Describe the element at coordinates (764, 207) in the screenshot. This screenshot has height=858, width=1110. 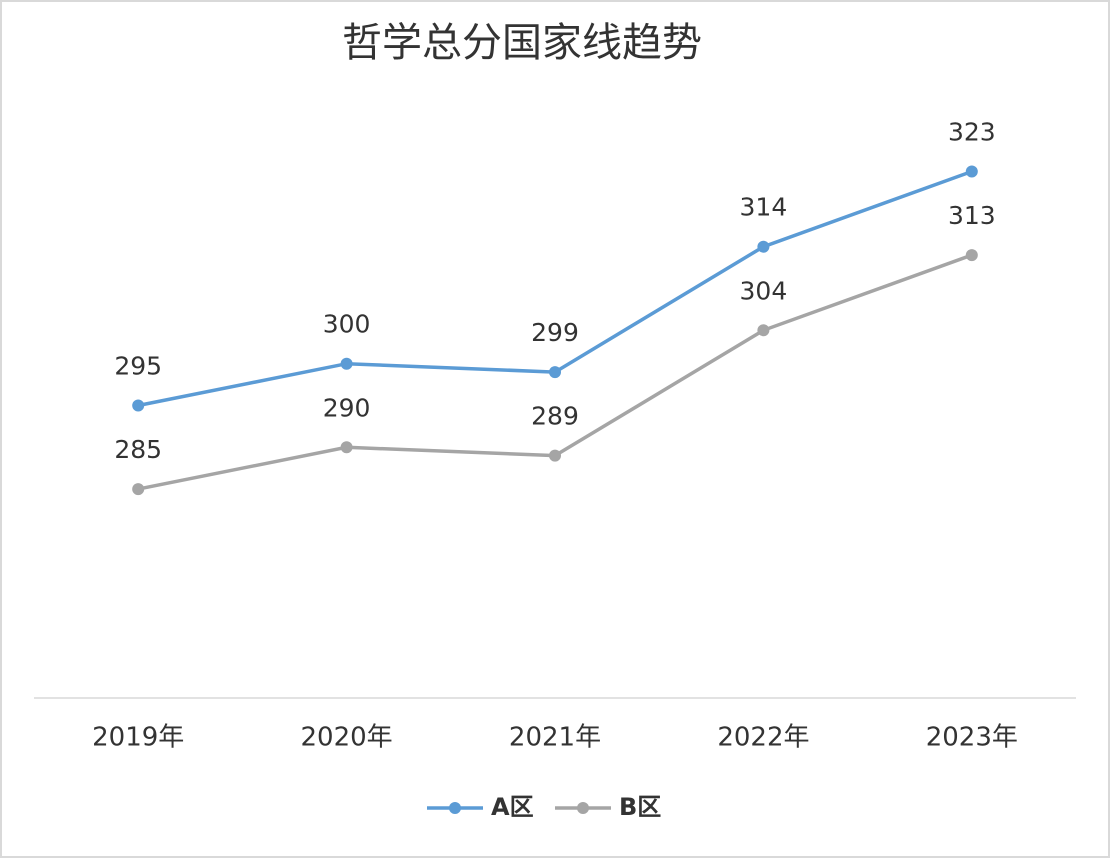
I see `data-label: 314` at that location.